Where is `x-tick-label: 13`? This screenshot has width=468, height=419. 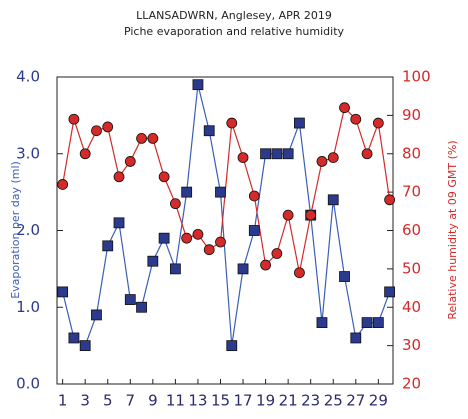 x-tick-label: 13 is located at coordinates (197, 401).